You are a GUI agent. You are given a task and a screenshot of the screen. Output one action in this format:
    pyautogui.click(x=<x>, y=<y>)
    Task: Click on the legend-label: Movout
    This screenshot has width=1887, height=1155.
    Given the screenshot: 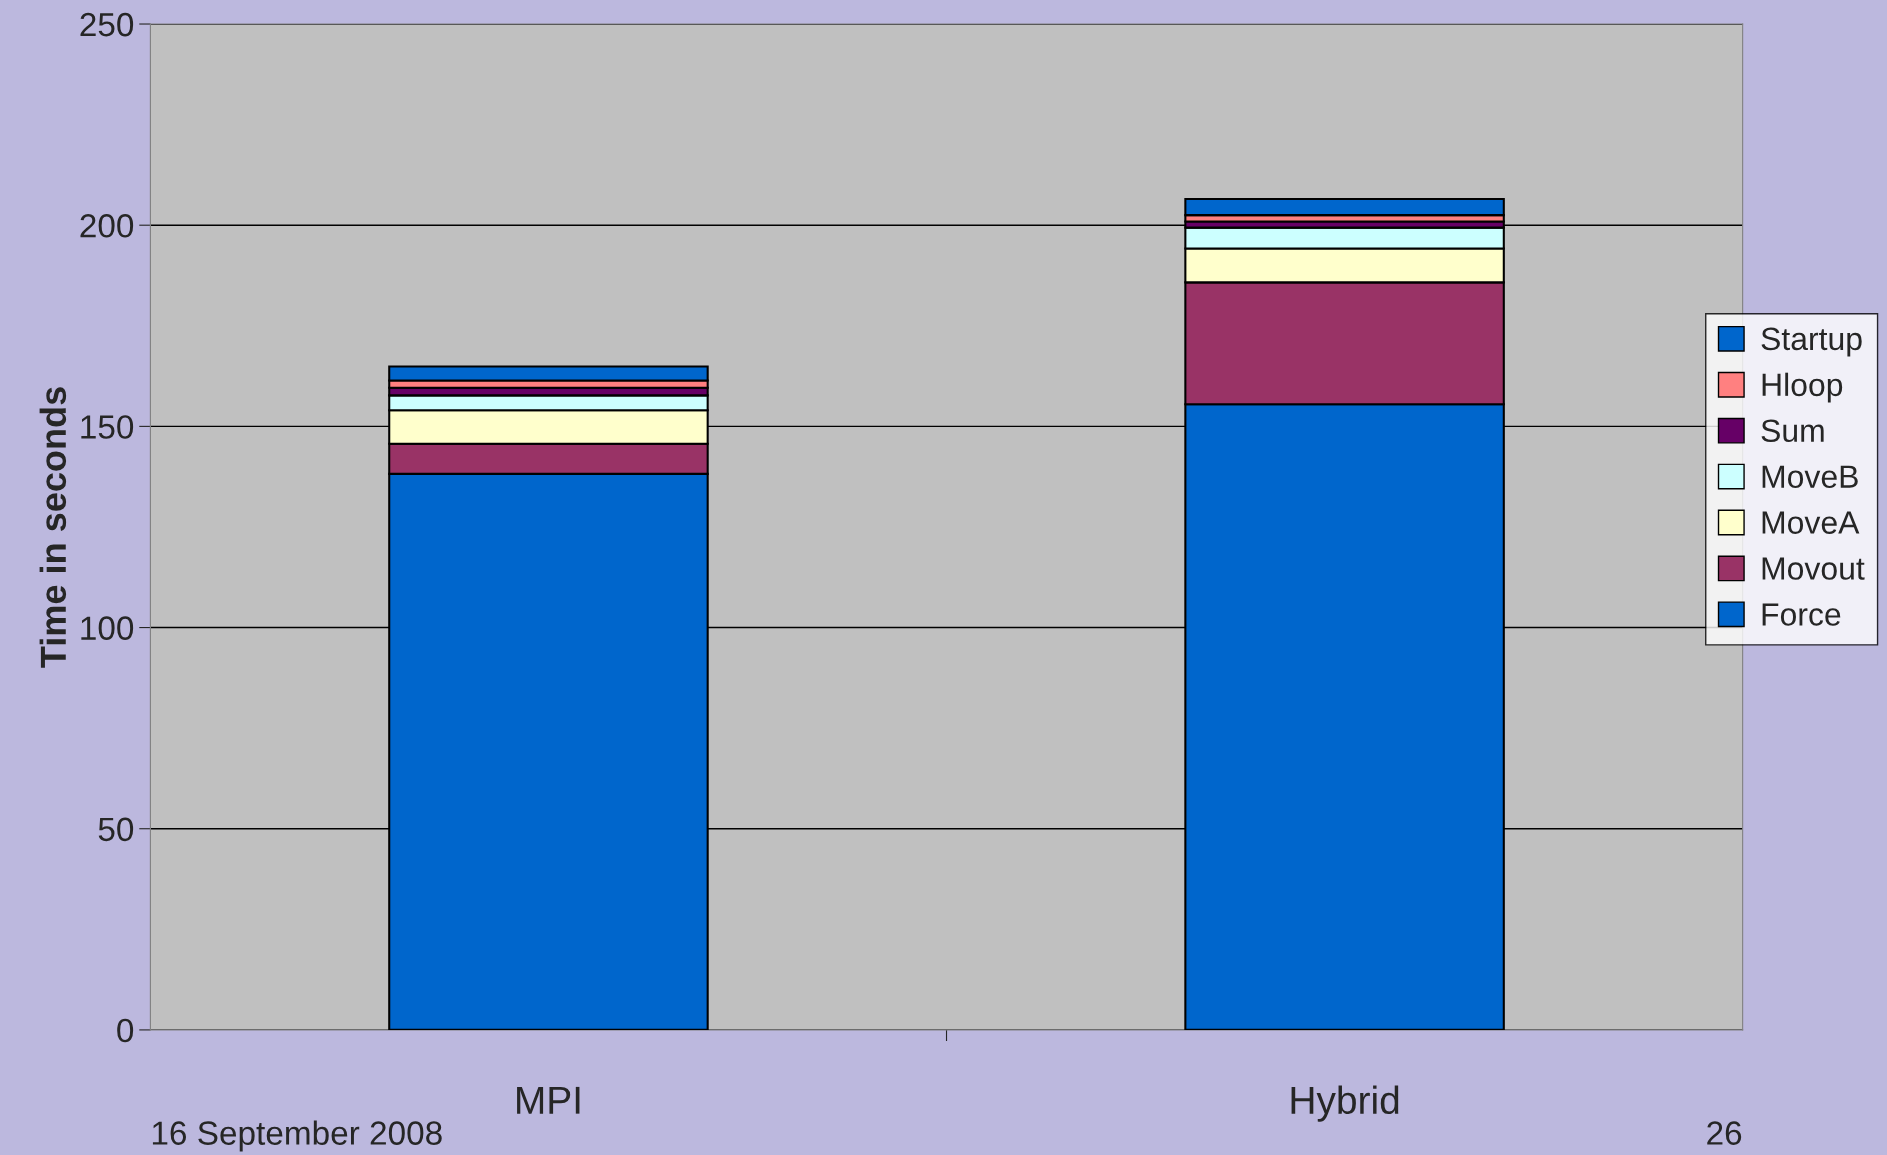 What is the action you would take?
    pyautogui.click(x=1813, y=568)
    